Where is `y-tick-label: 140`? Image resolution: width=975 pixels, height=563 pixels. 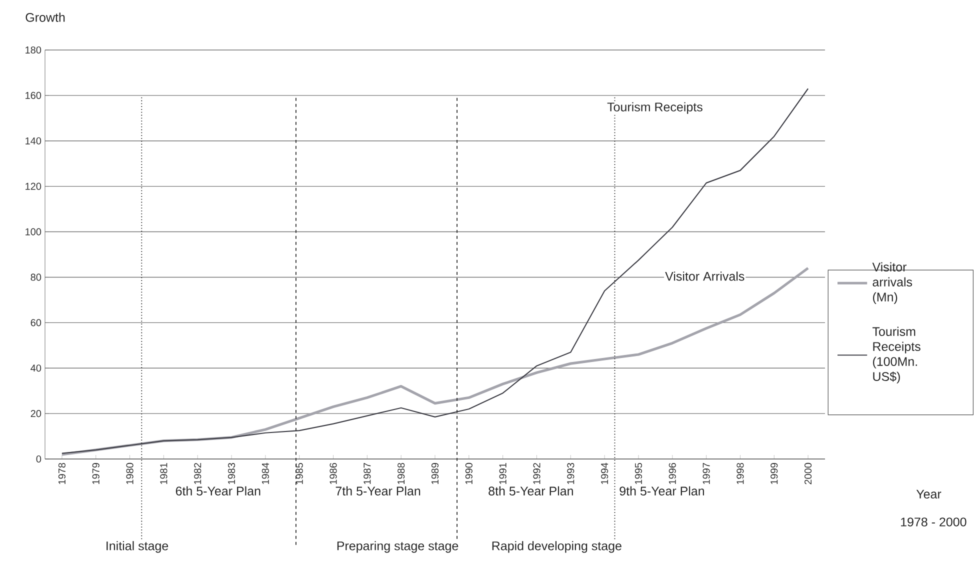 y-tick-label: 140 is located at coordinates (34, 140).